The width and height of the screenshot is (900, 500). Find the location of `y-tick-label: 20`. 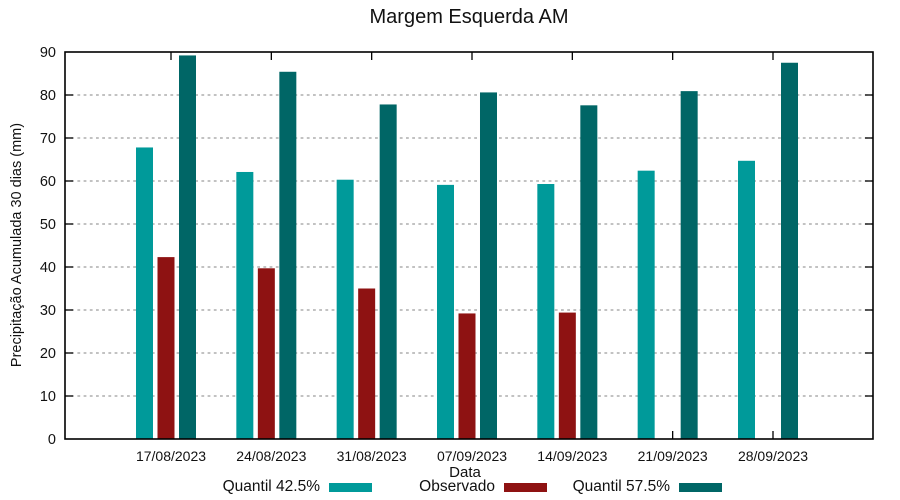

y-tick-label: 20 is located at coordinates (48, 354).